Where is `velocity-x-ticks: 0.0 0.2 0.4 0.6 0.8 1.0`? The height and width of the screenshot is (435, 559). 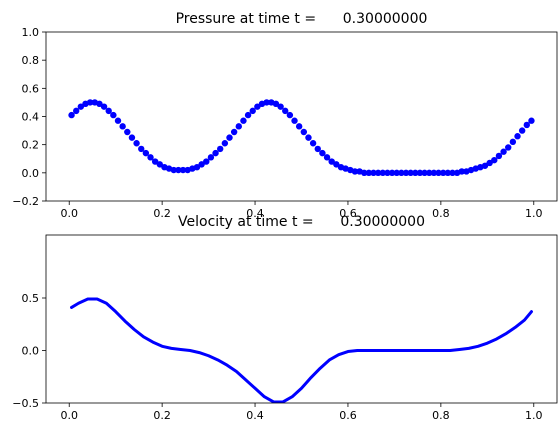 velocity-x-ticks: 0.0 0.2 0.4 0.6 0.8 1.0 is located at coordinates (301, 412).